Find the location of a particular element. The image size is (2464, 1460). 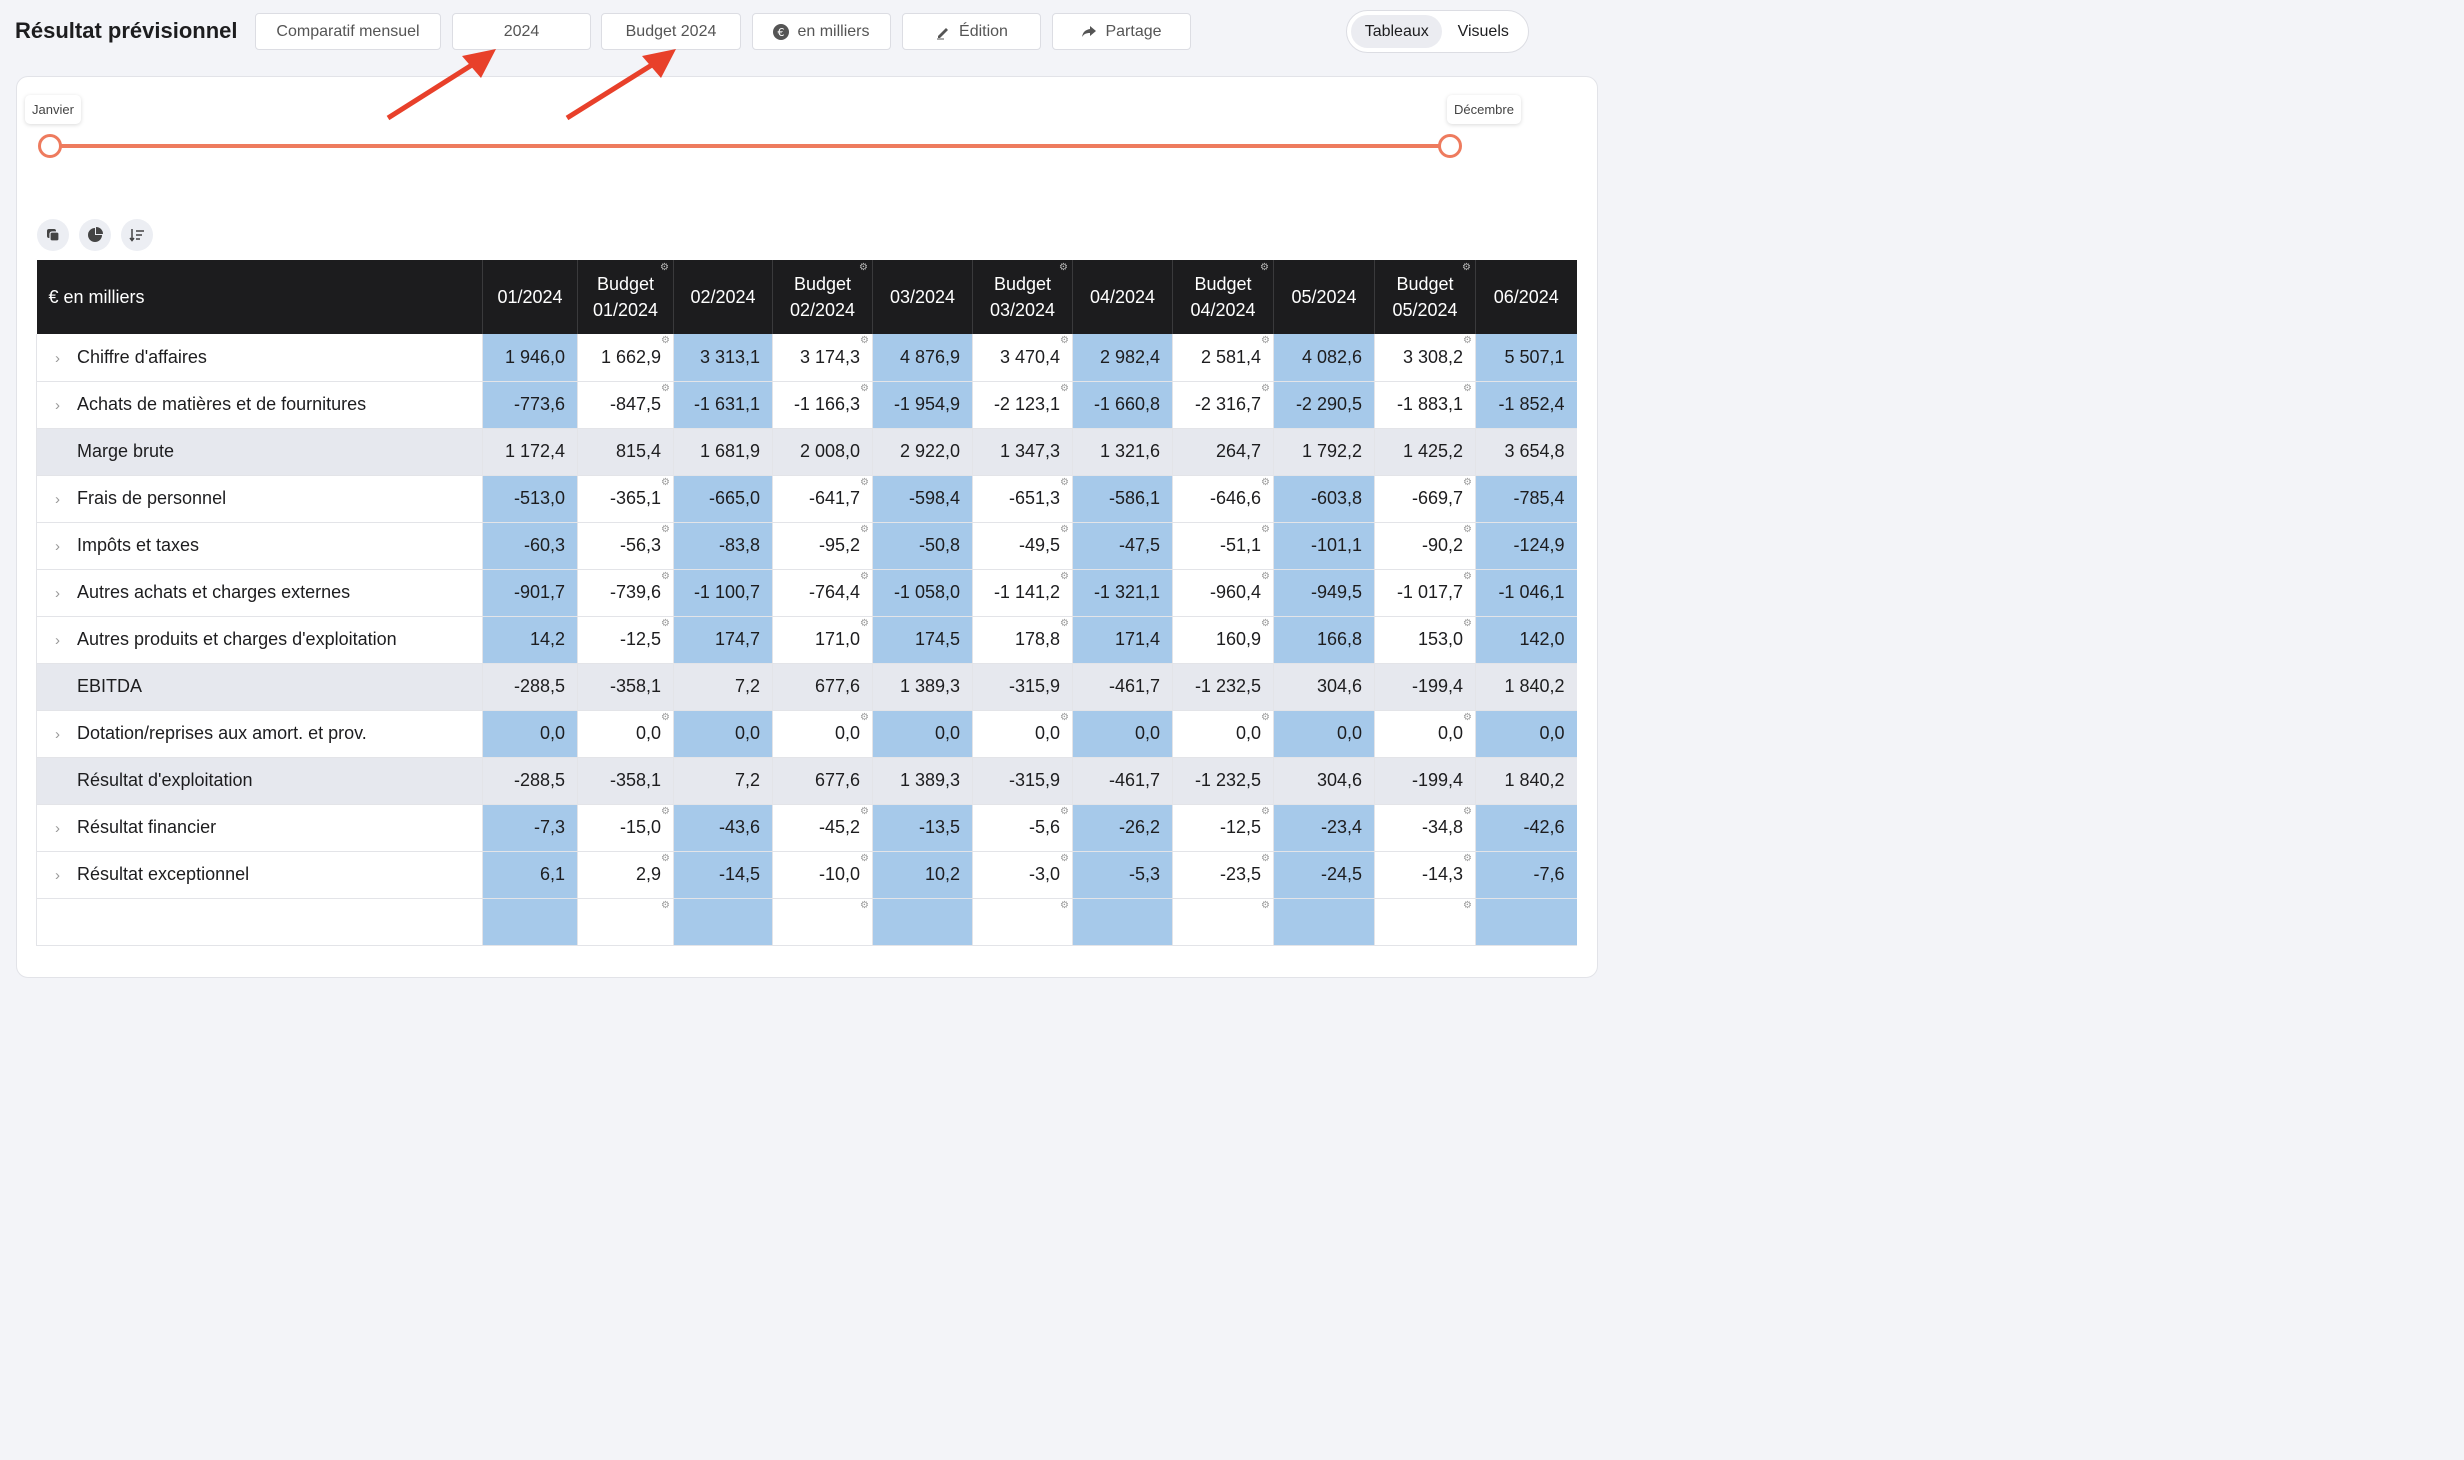

row-label-cell: › Autres achats et charges externes is located at coordinates (259, 593).